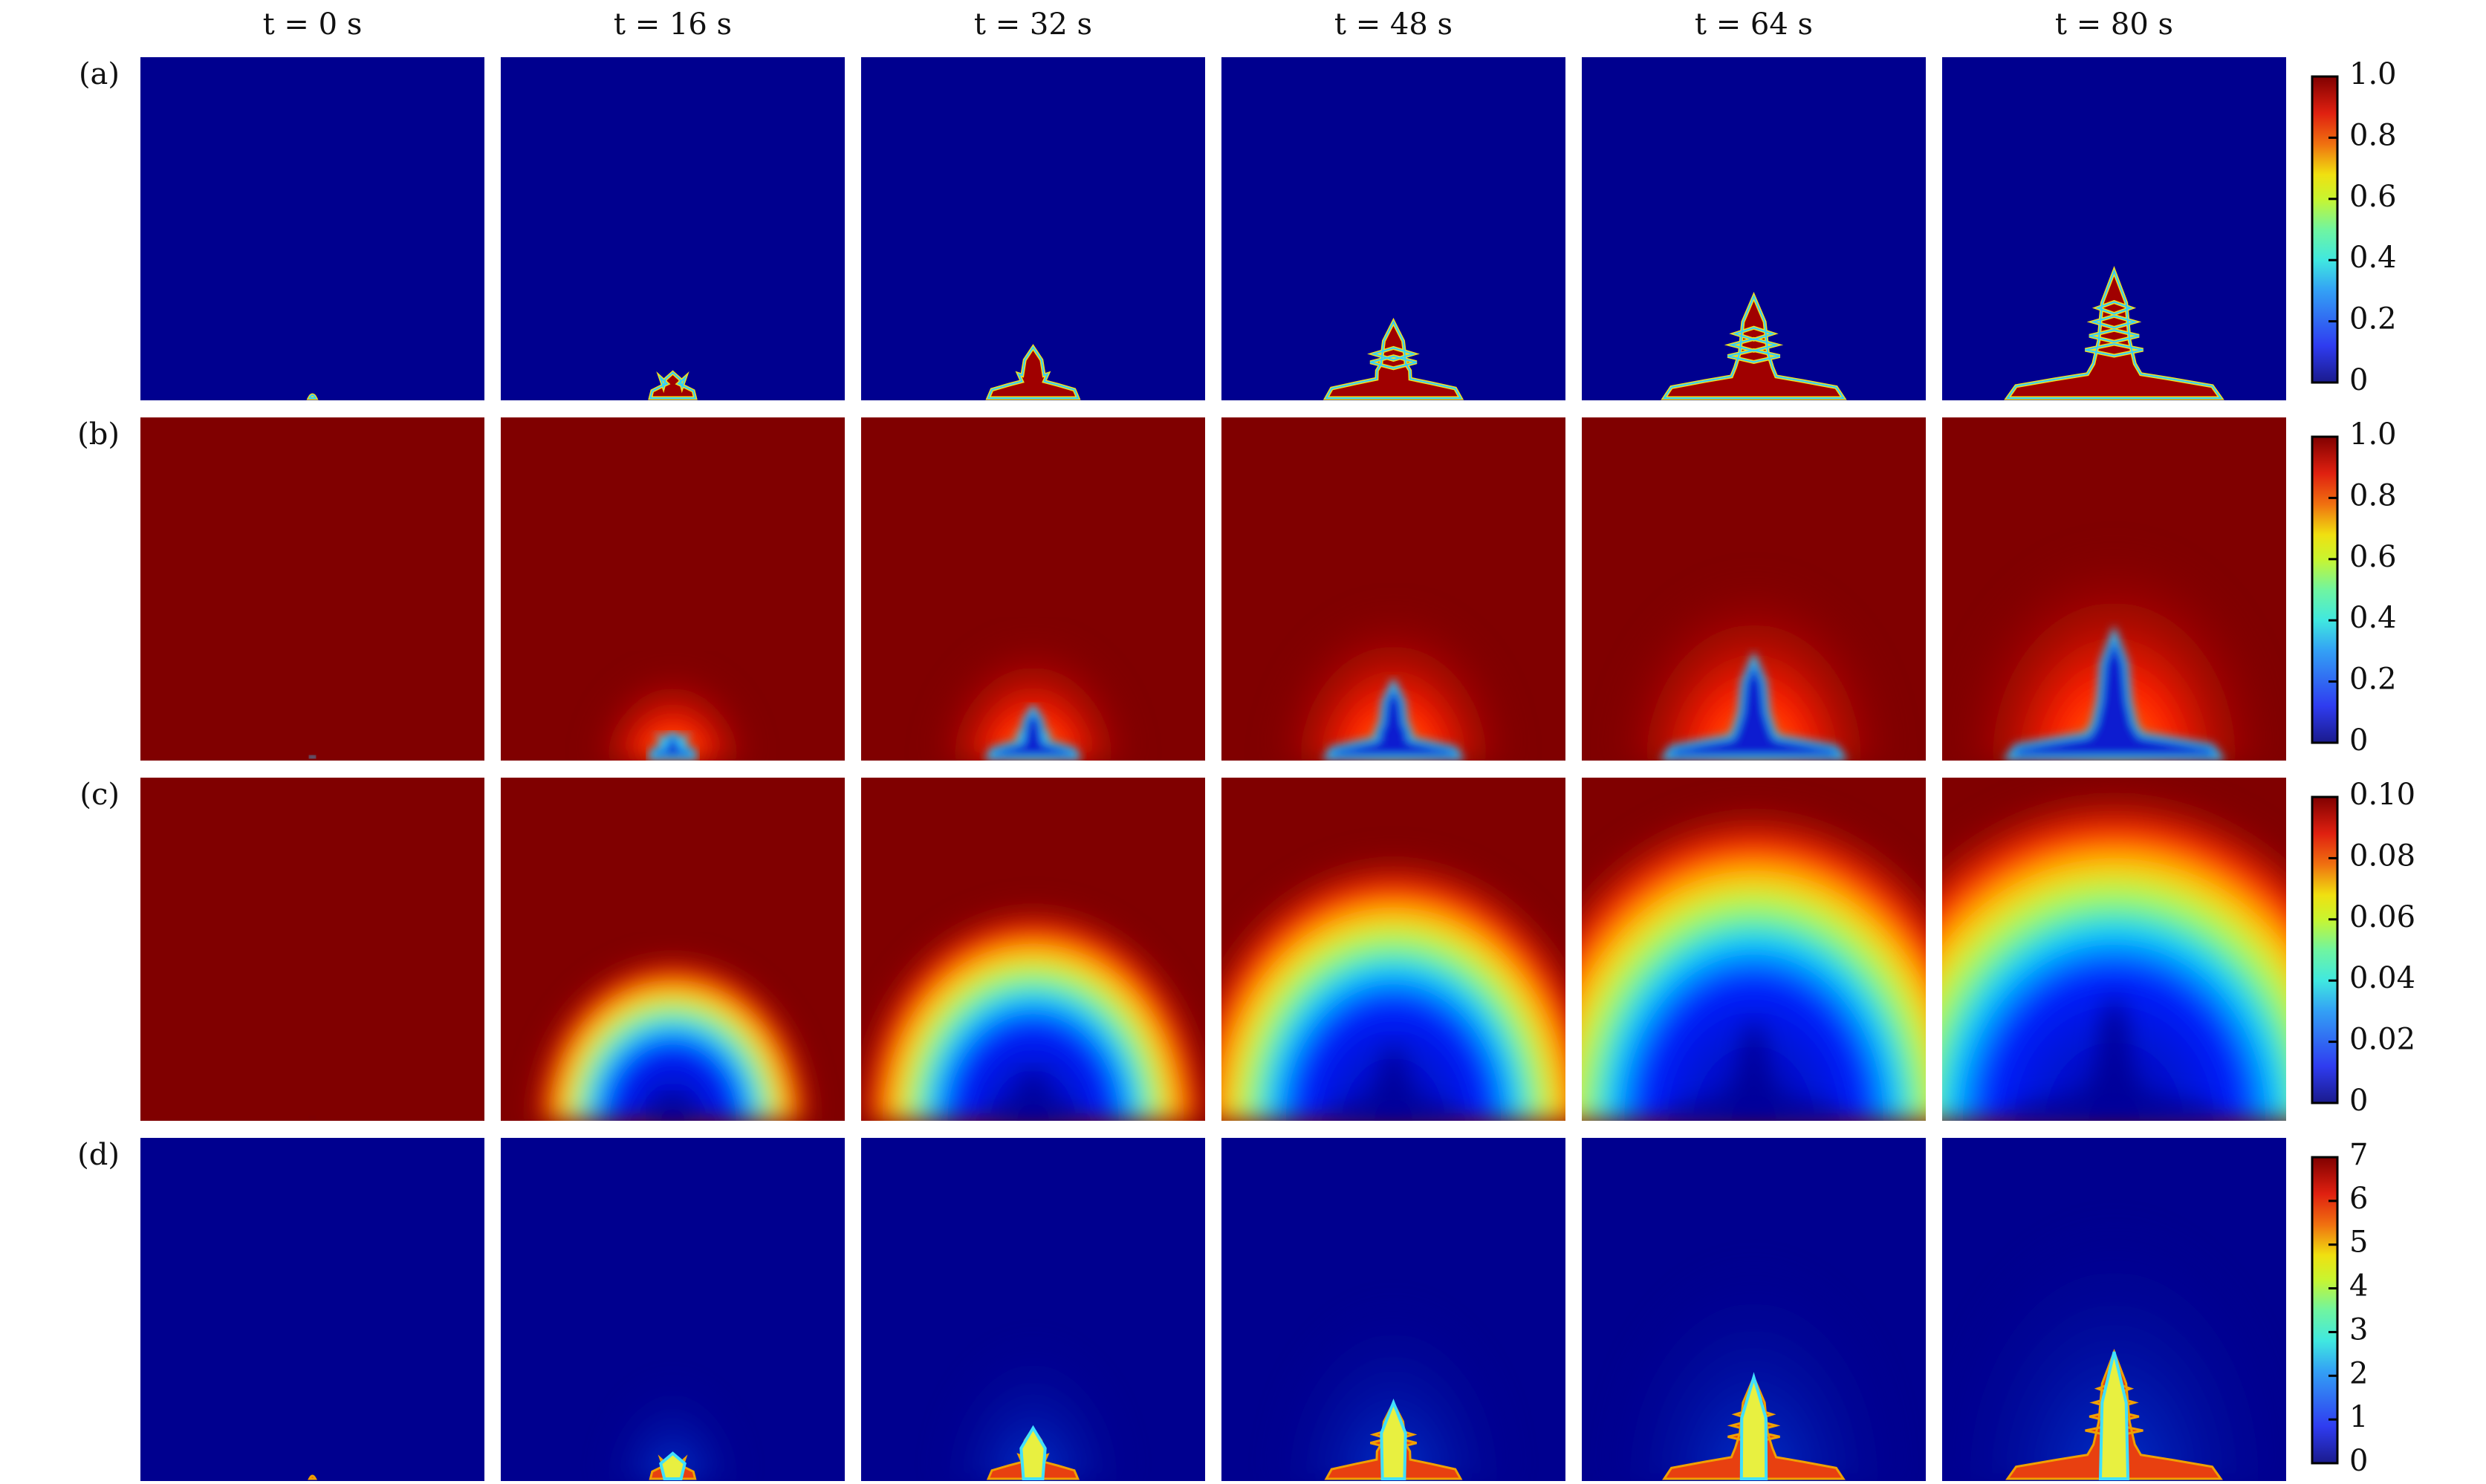 The height and width of the screenshot is (1484, 2486). I want to click on colorbar-tick-label: 3, so click(2358, 1330).